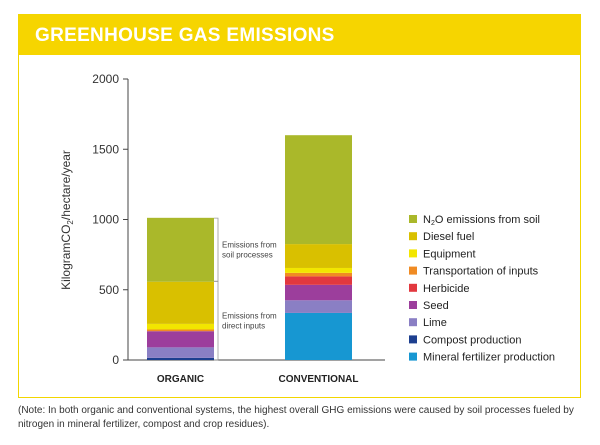  Describe the element at coordinates (249, 250) in the screenshot. I see `annotation-label: Emissions from soil processes` at that location.